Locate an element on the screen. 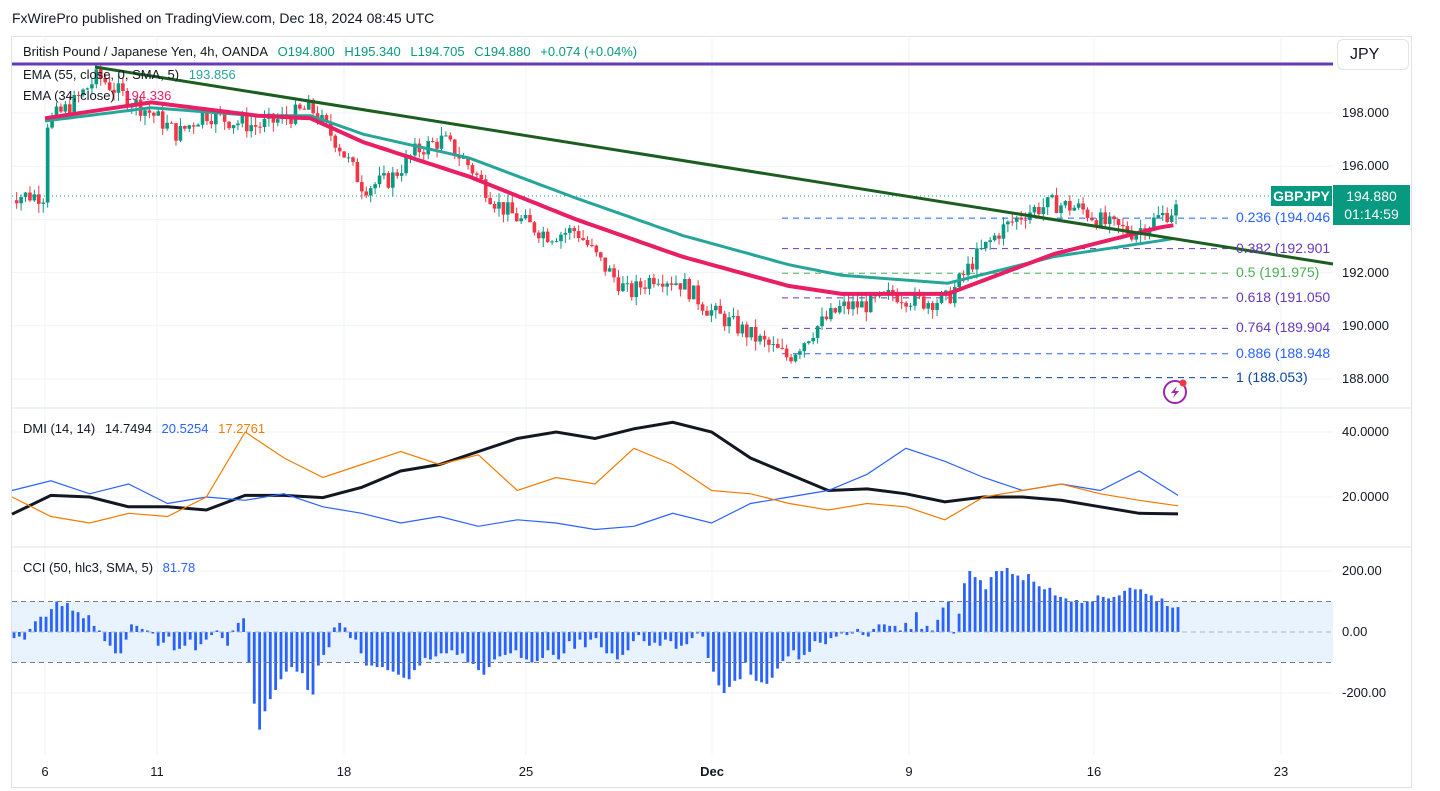  alert-icon is located at coordinates (1175, 391).